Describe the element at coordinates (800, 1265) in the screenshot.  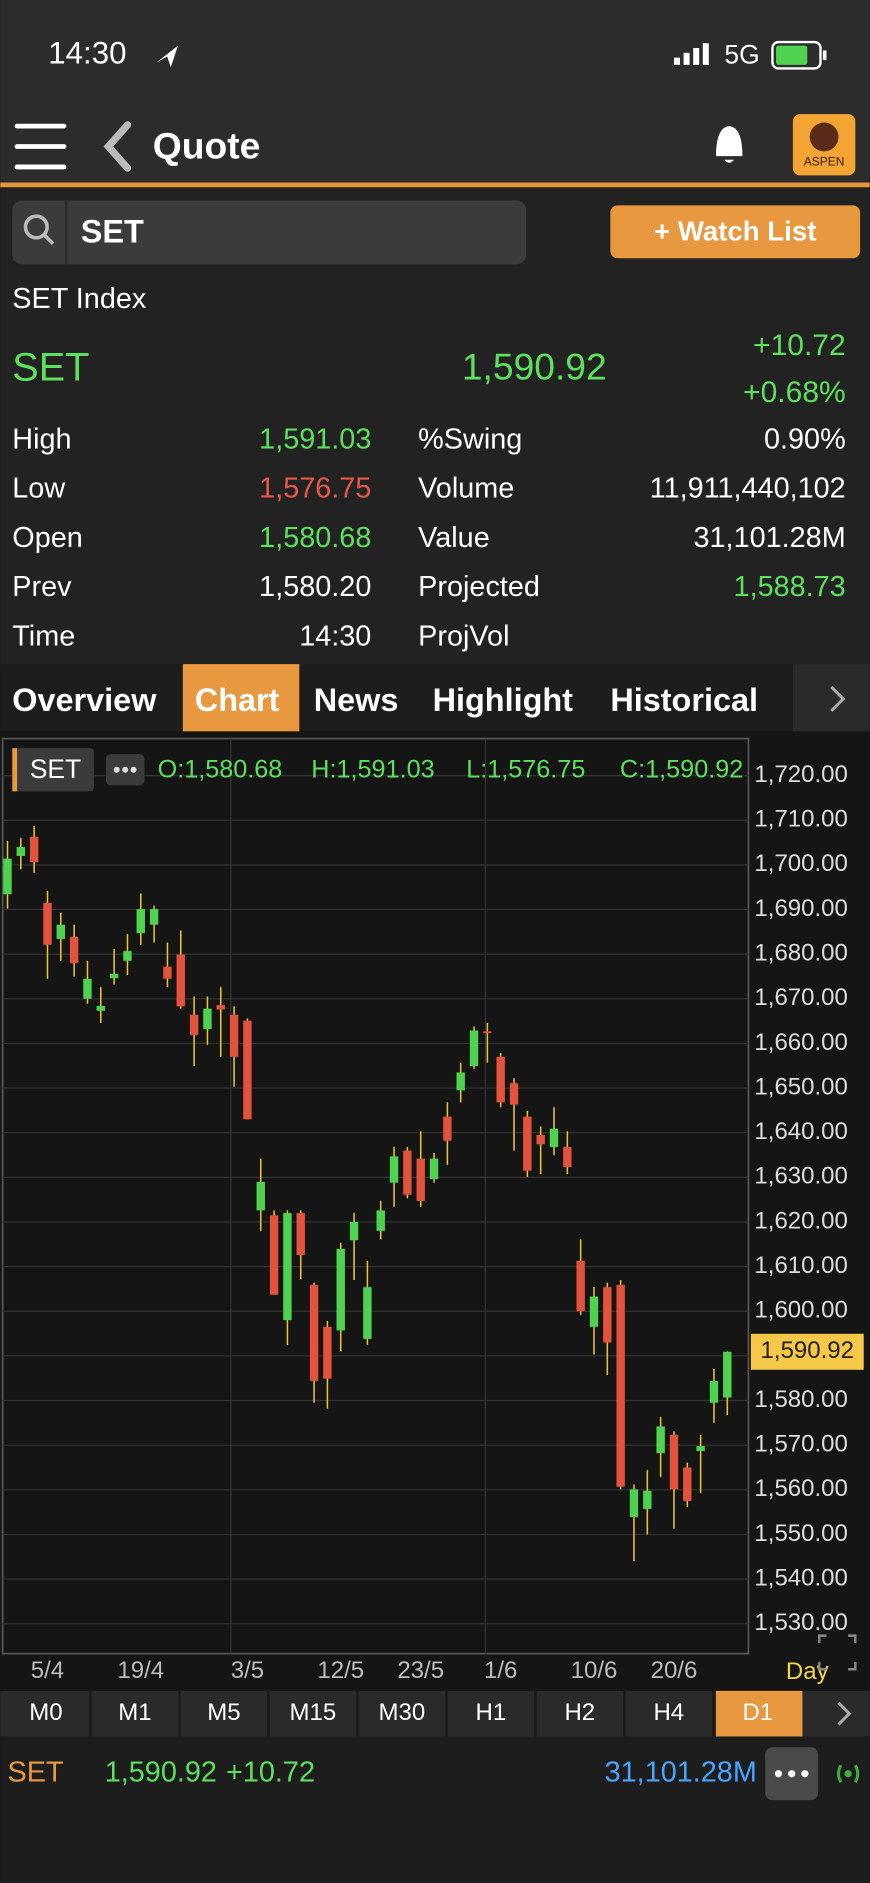
I see `y-tick-label: 1,610.00` at that location.